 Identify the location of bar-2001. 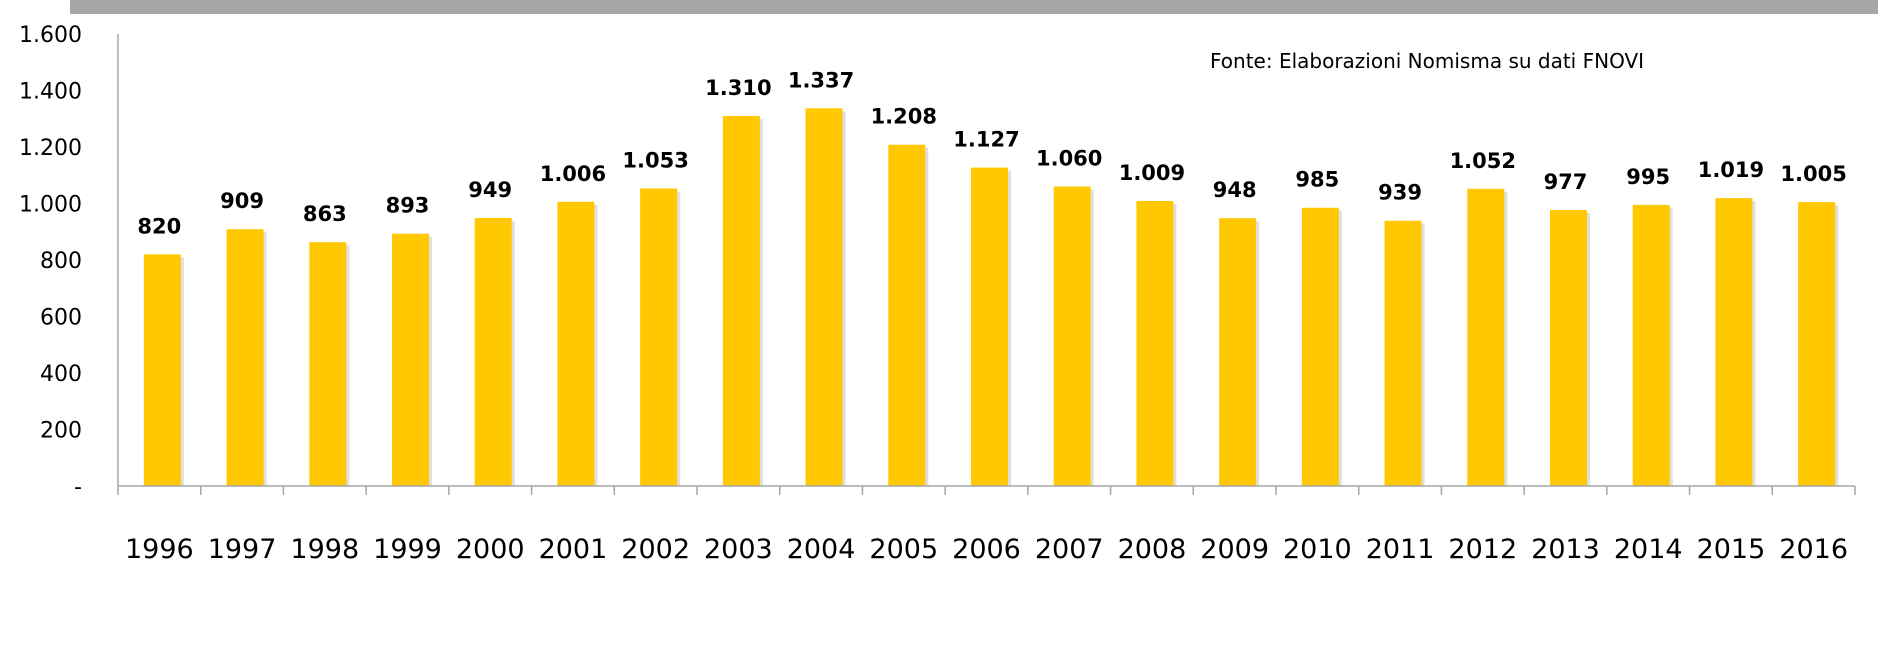
(576, 343).